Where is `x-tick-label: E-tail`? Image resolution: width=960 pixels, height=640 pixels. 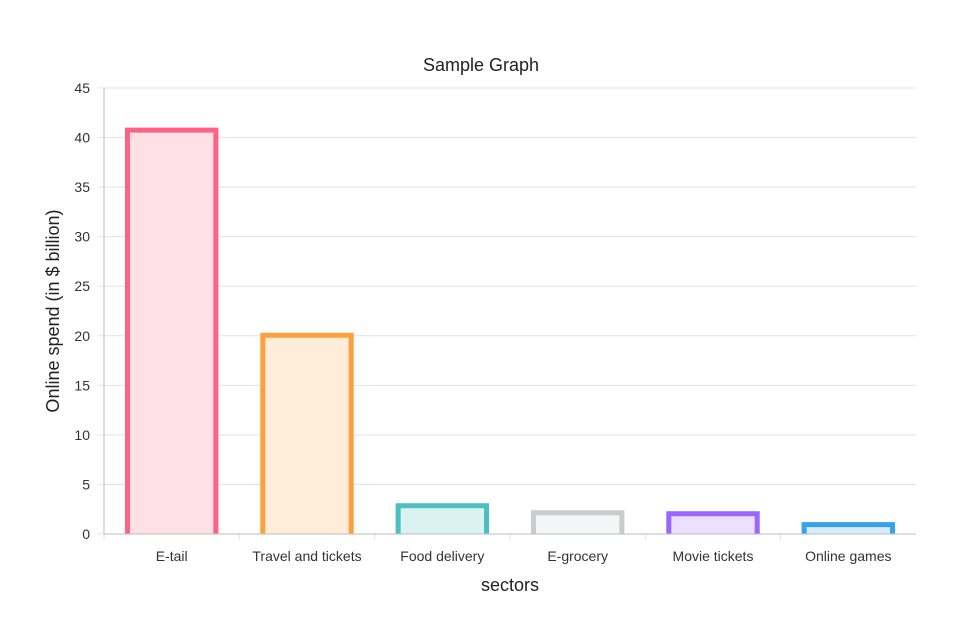
x-tick-label: E-tail is located at coordinates (172, 556).